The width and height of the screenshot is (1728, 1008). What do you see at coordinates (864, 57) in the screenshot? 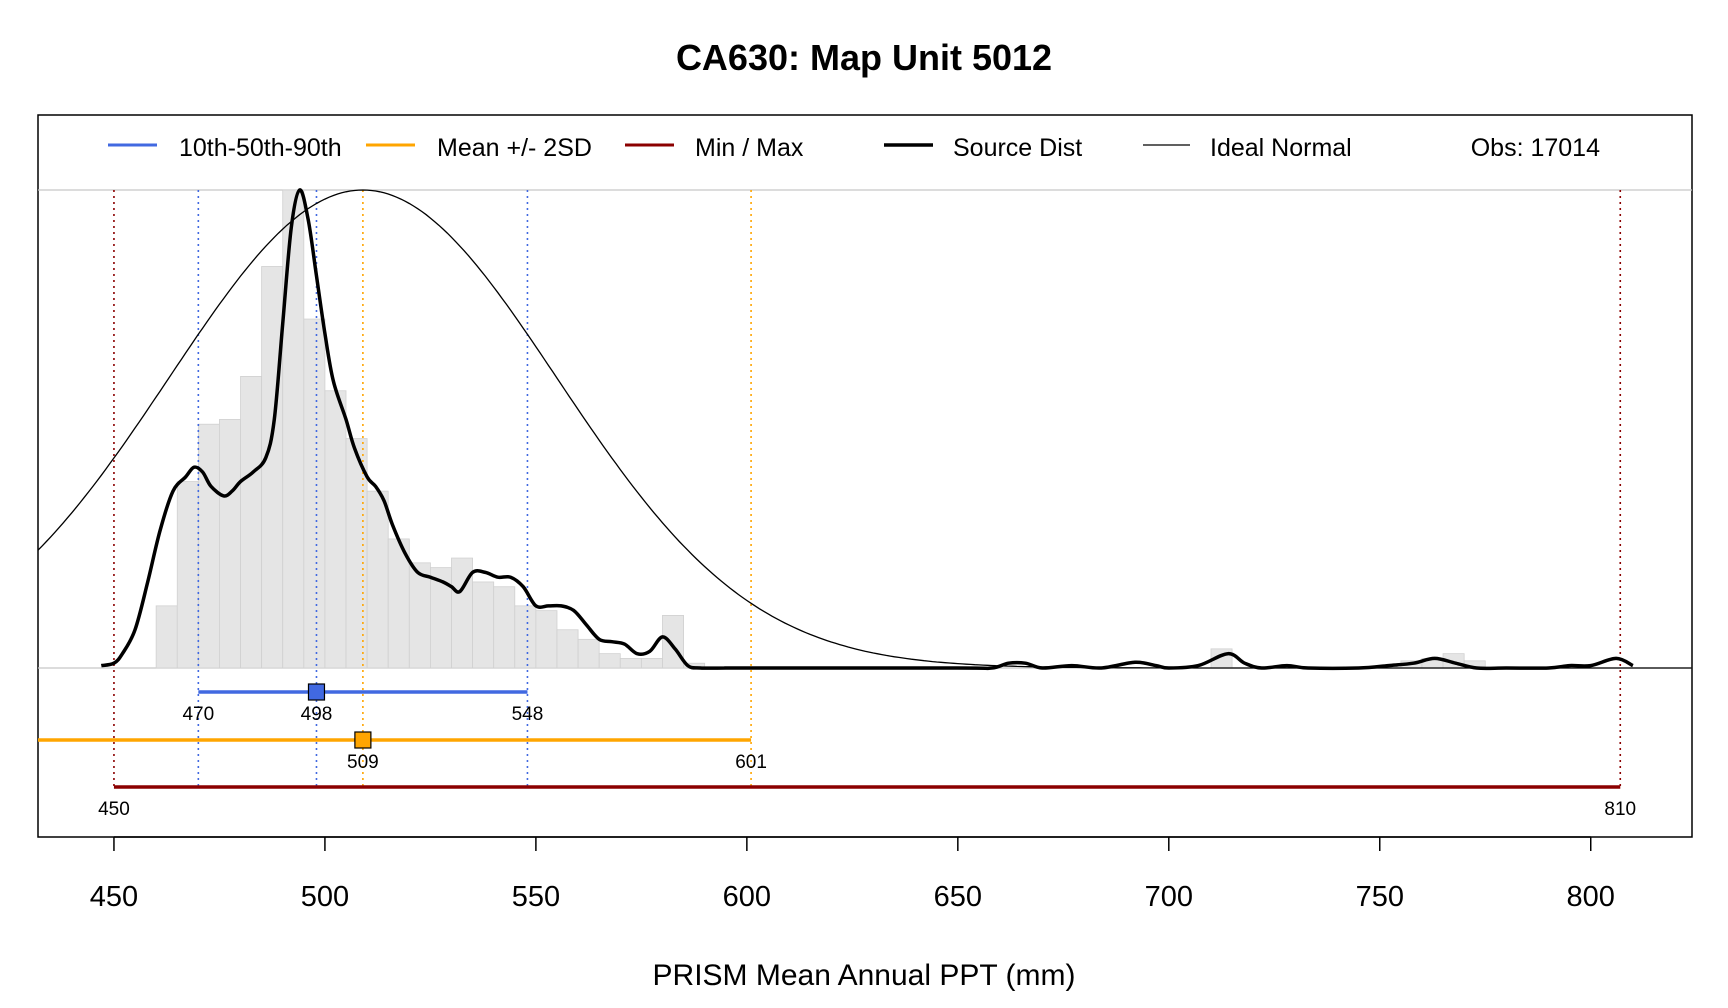
I see `chart-title: CA630: Map Unit 5012` at bounding box center [864, 57].